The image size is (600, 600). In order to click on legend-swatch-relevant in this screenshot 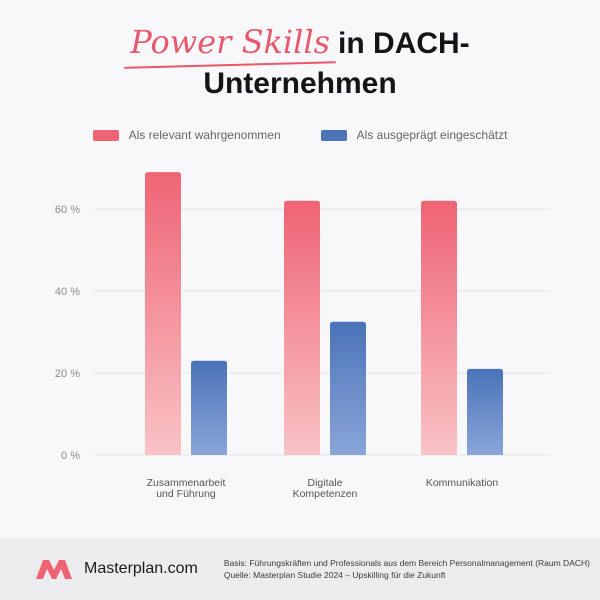, I will do `click(105, 135)`.